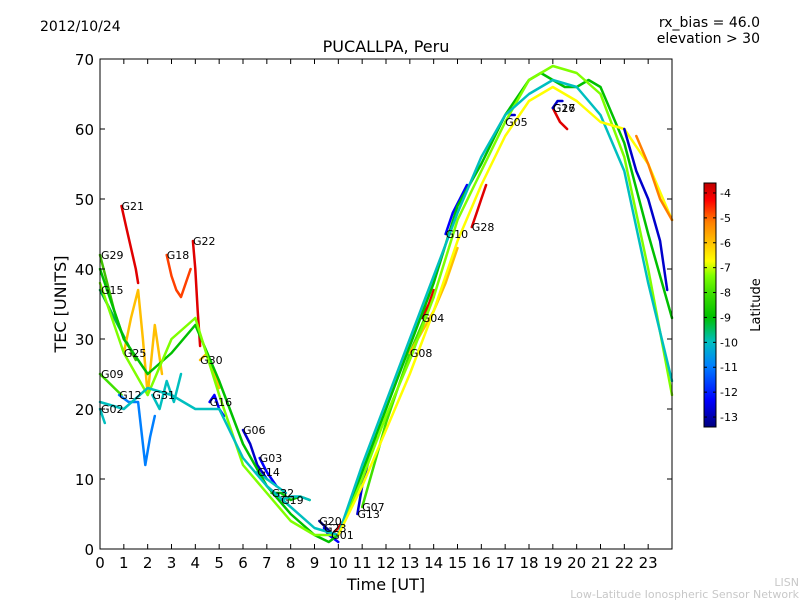 This screenshot has width=800, height=600. What do you see at coordinates (725, 317) in the screenshot?
I see `colorbar-tick-label: -9` at bounding box center [725, 317].